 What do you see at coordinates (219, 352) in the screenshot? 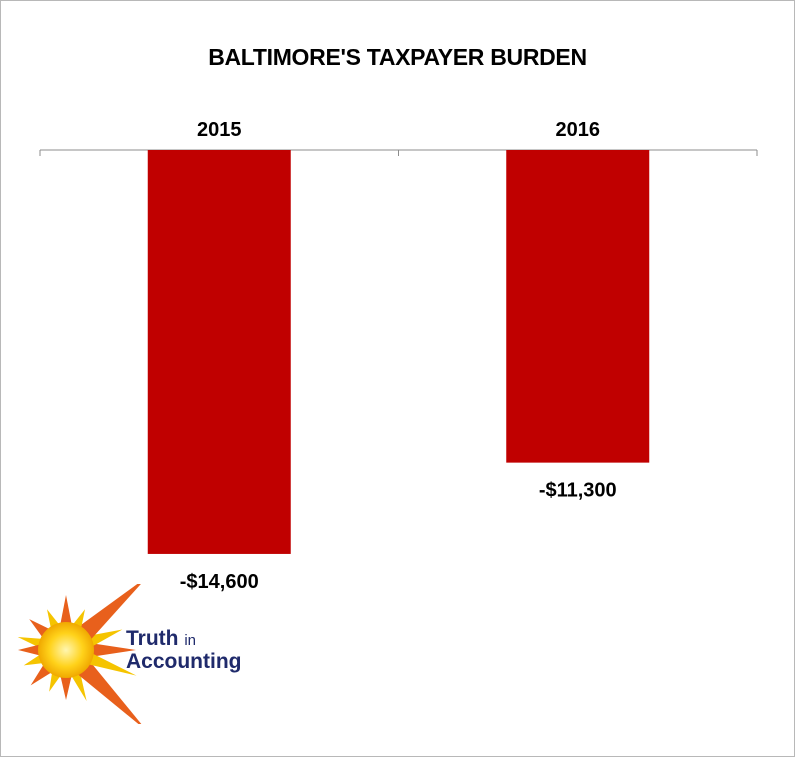
I see `bar-2015` at bounding box center [219, 352].